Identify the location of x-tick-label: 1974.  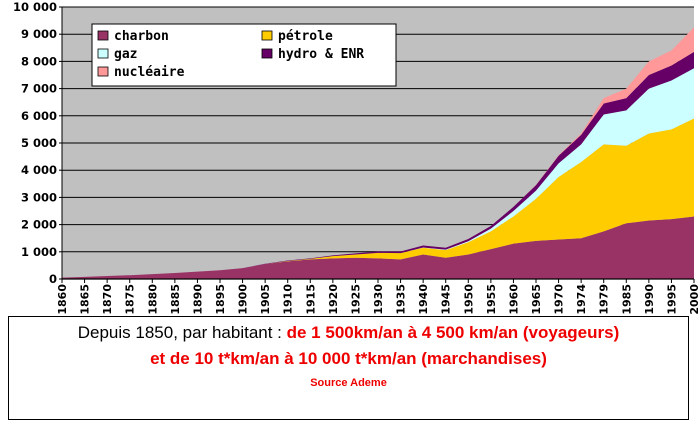
(581, 299).